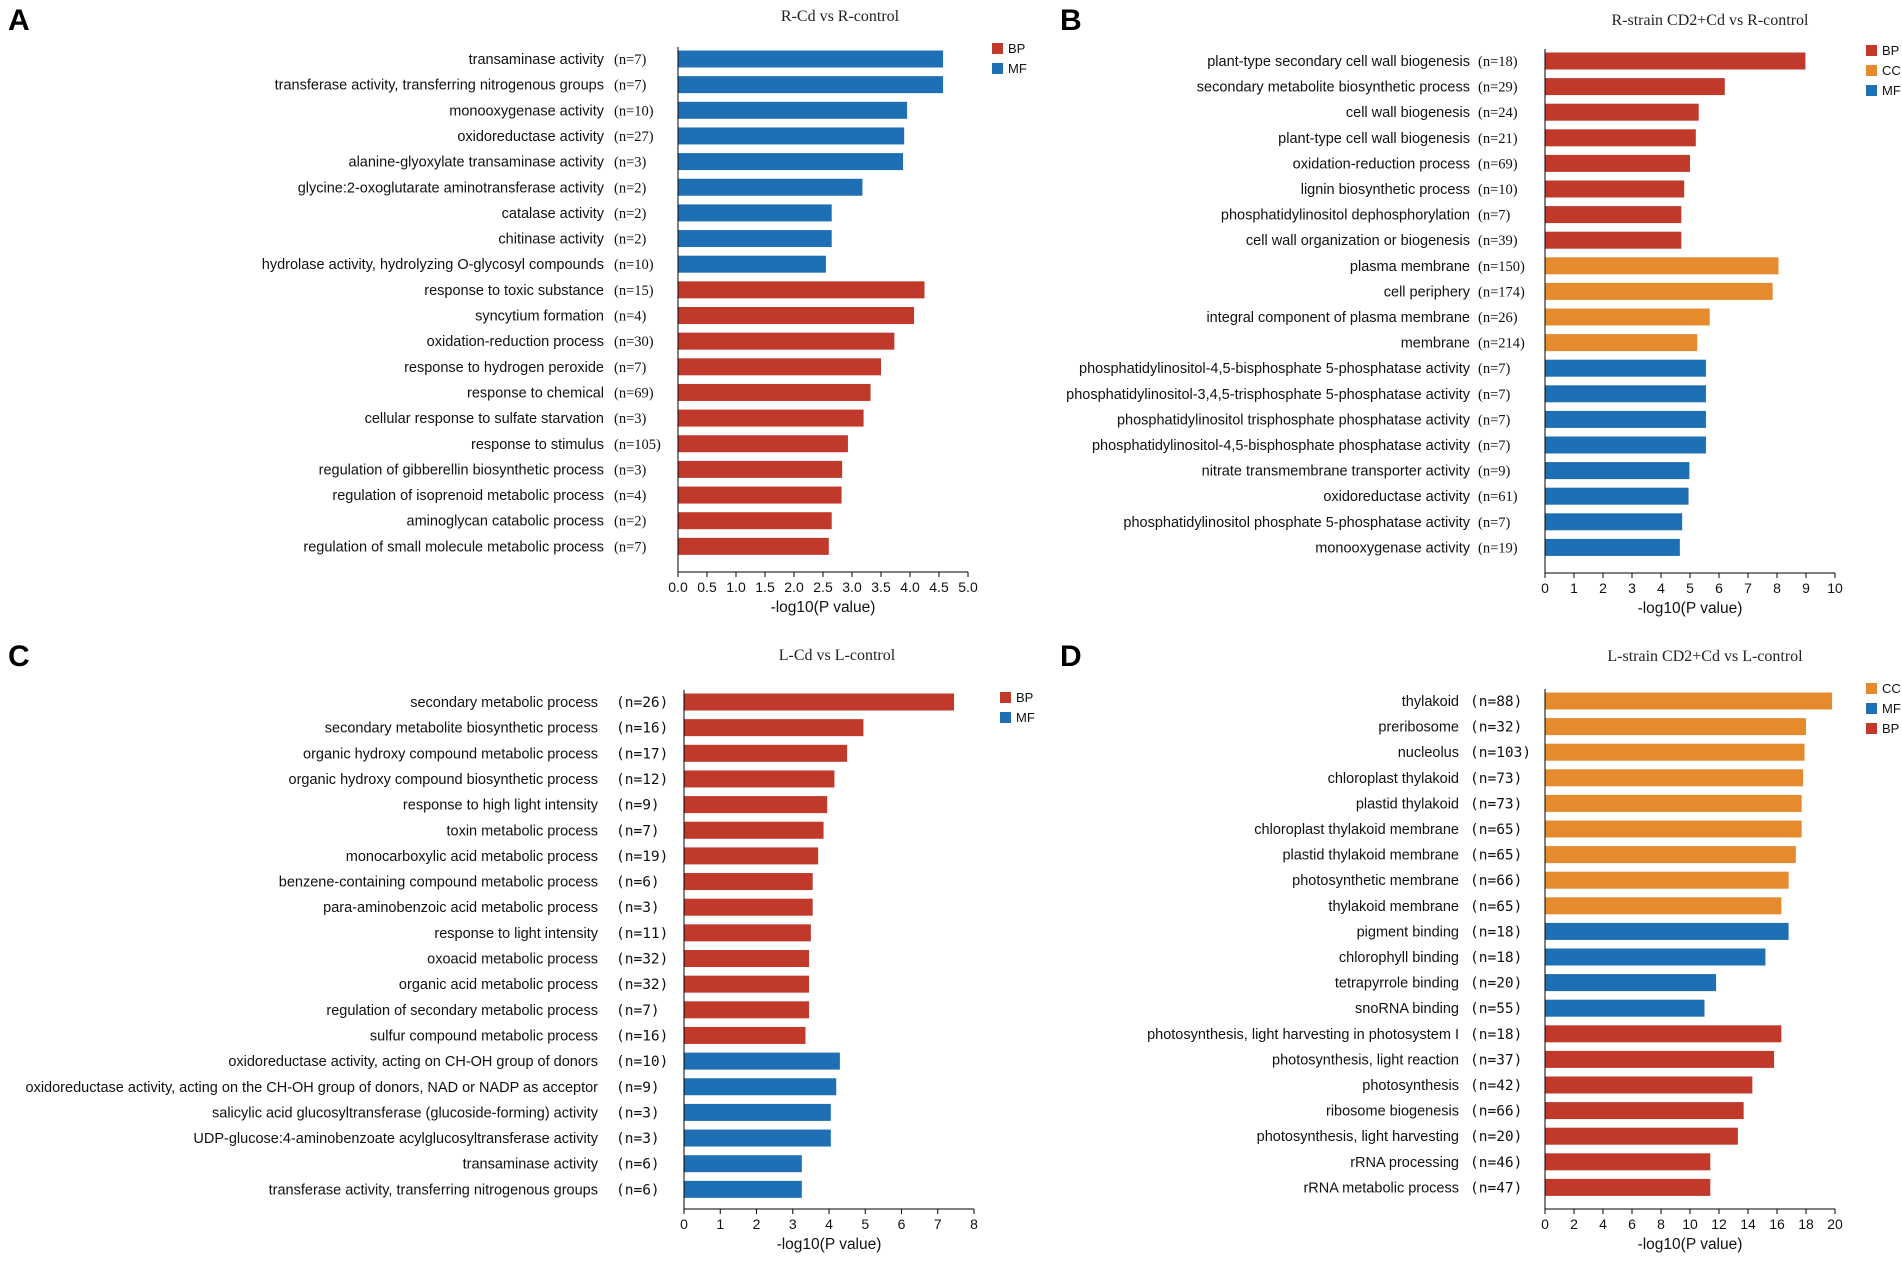 The width and height of the screenshot is (1902, 1261). Describe the element at coordinates (707, 587) in the screenshot. I see `x-tick-label: 0.5` at that location.